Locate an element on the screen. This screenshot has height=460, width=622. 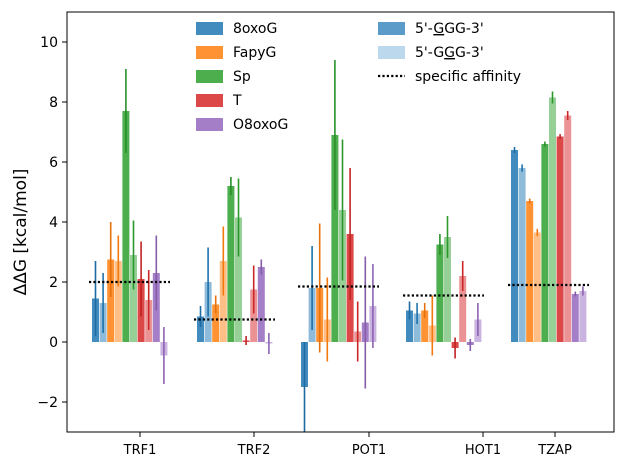
legend-label-ggg-light: 5'-GGG-3' is located at coordinates (449, 53).